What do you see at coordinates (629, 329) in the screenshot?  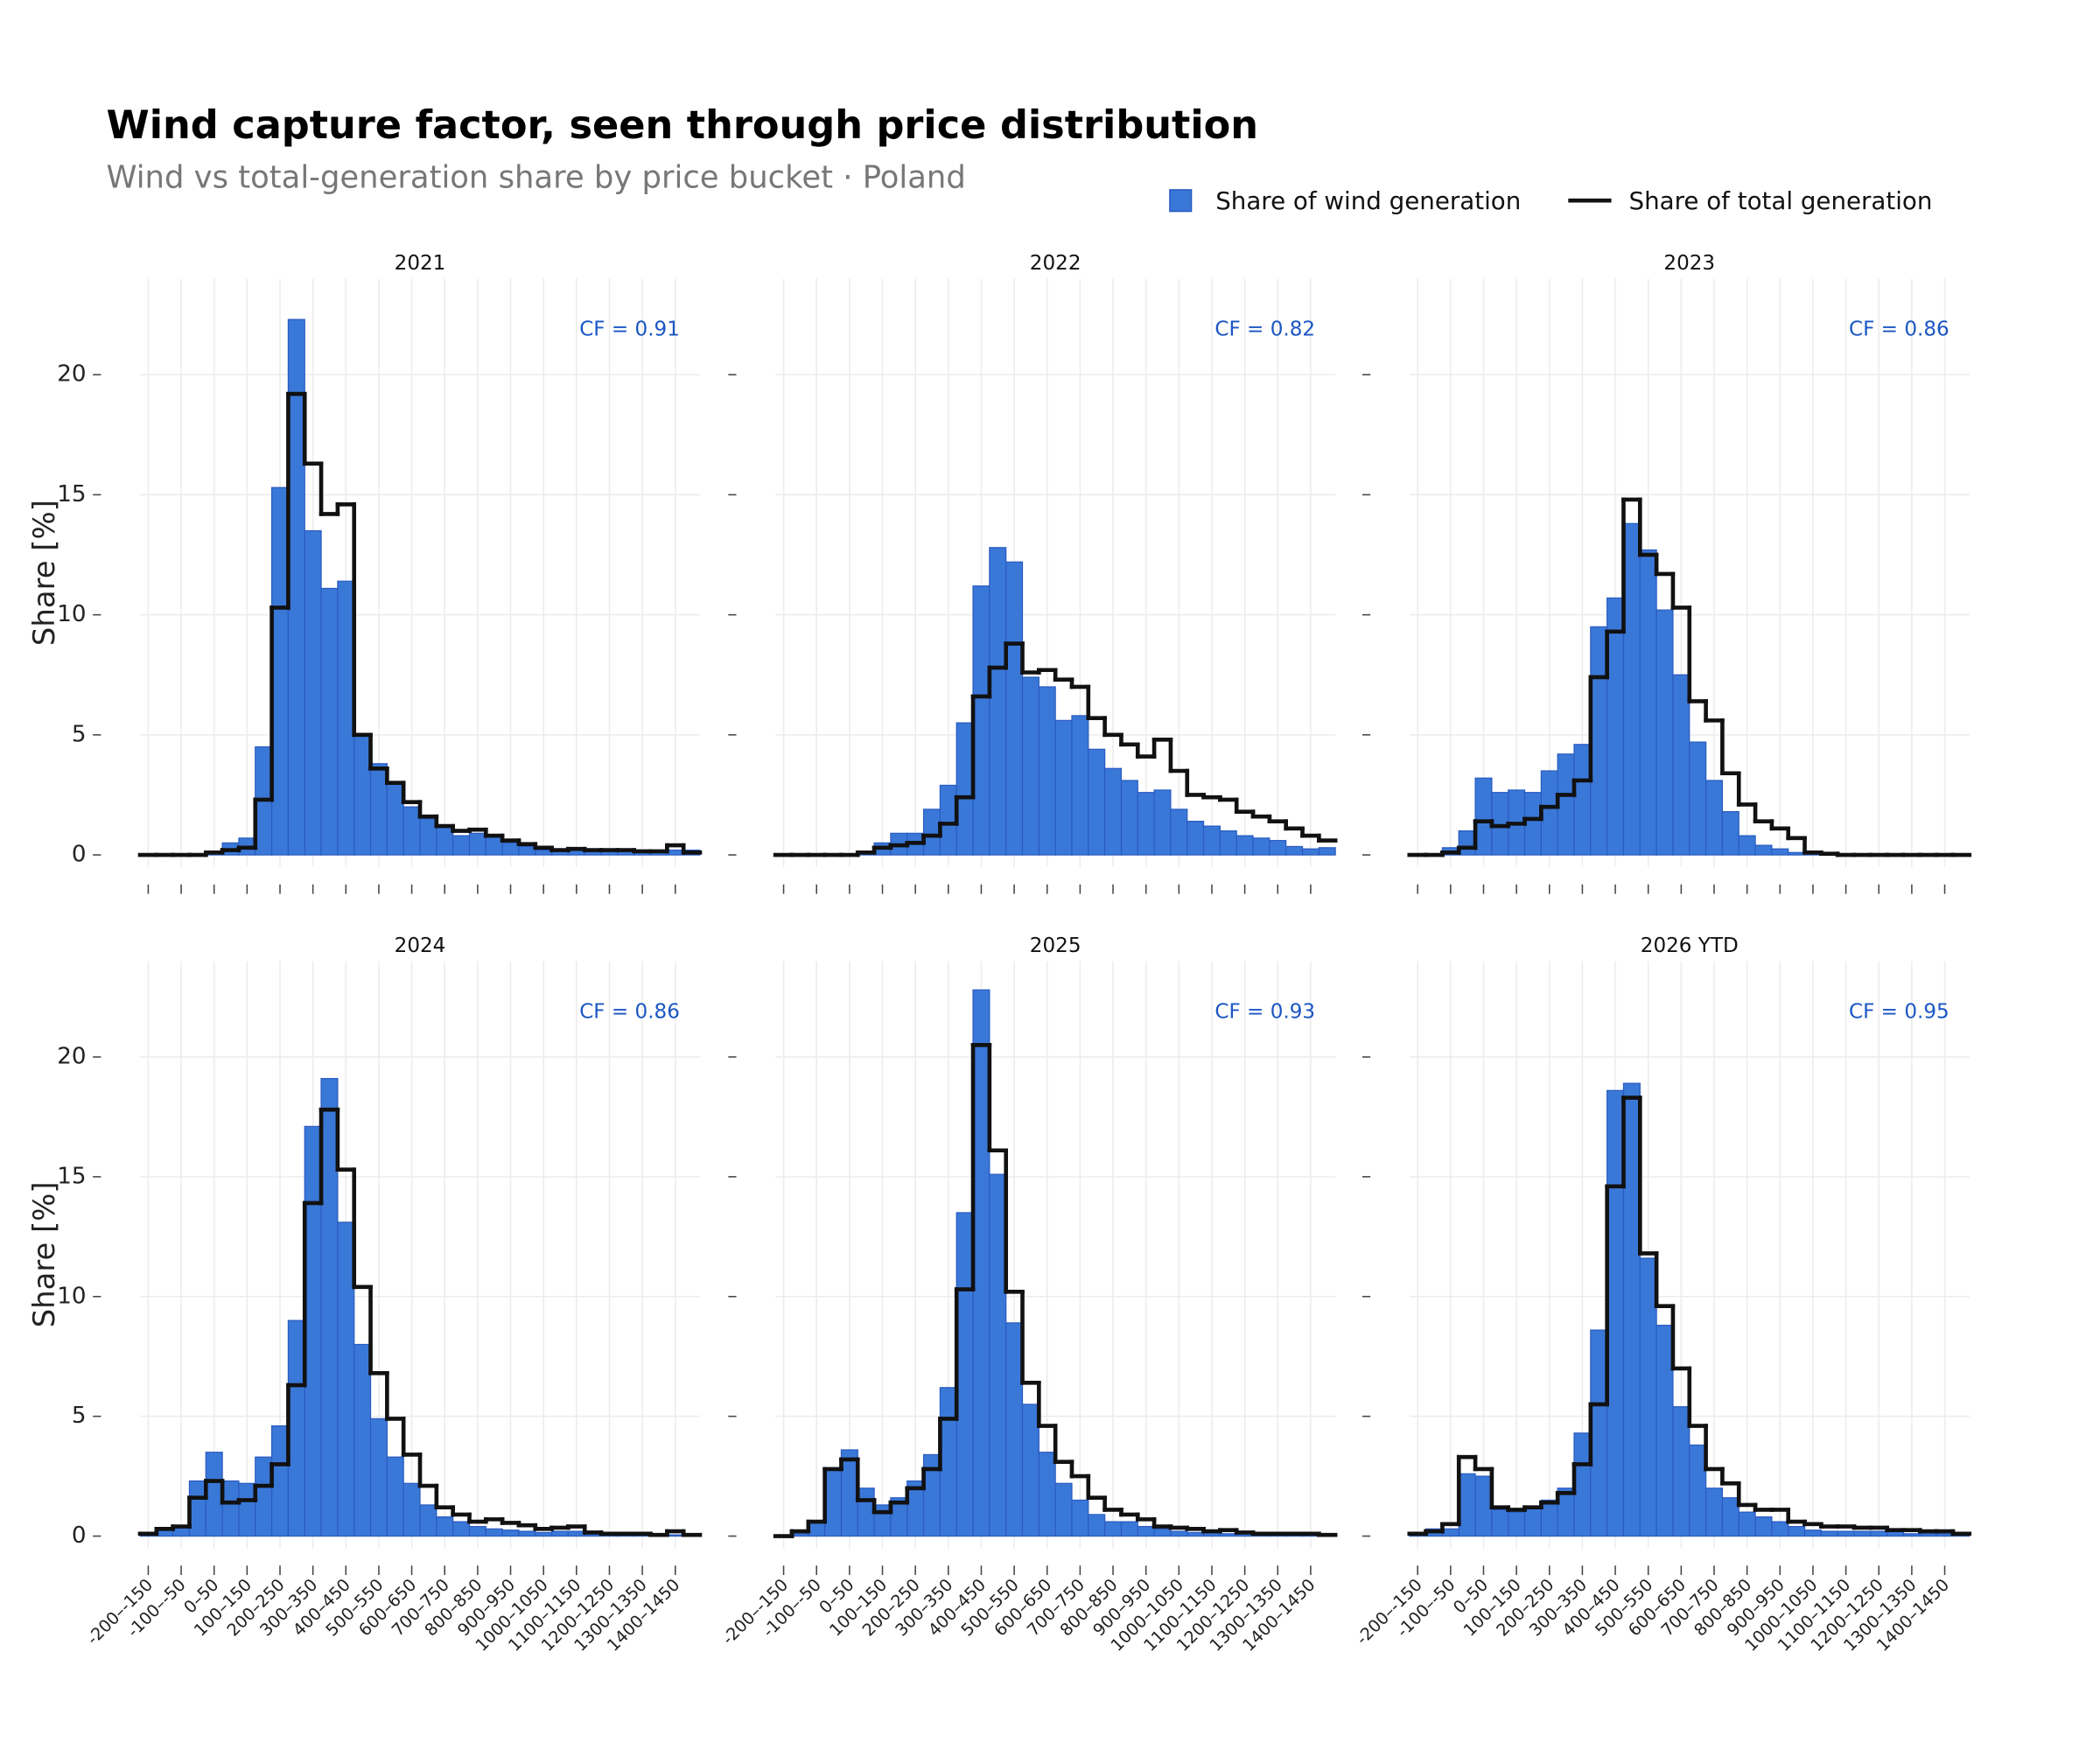 I see `cf-annotation: CF = 0.91` at bounding box center [629, 329].